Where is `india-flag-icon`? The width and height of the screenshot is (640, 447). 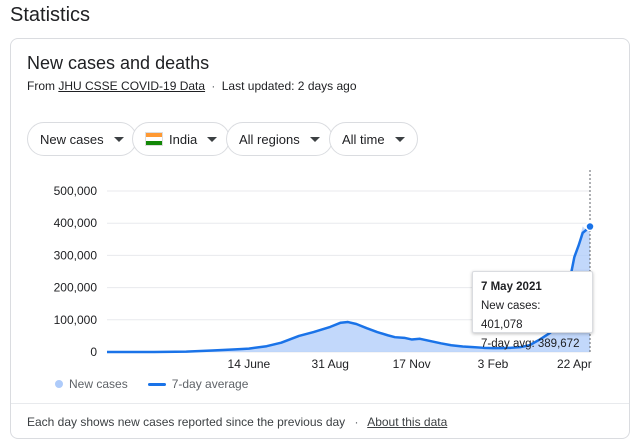 india-flag-icon is located at coordinates (154, 139).